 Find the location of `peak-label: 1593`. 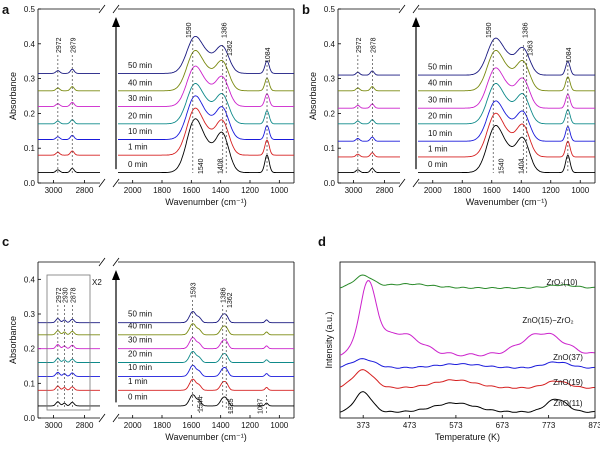

peak-label: 1593 is located at coordinates (193, 290).